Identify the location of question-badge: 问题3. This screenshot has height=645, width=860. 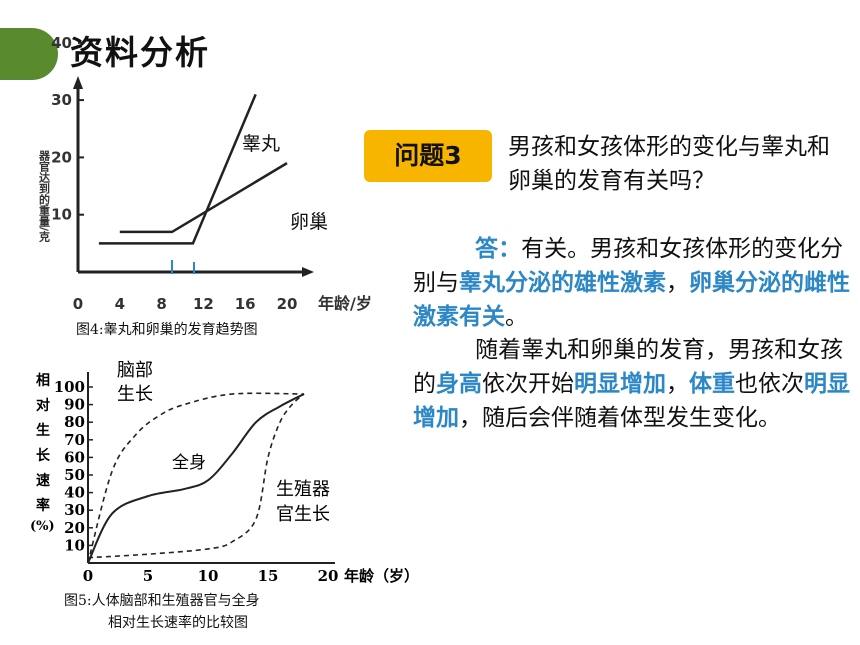
(428, 156).